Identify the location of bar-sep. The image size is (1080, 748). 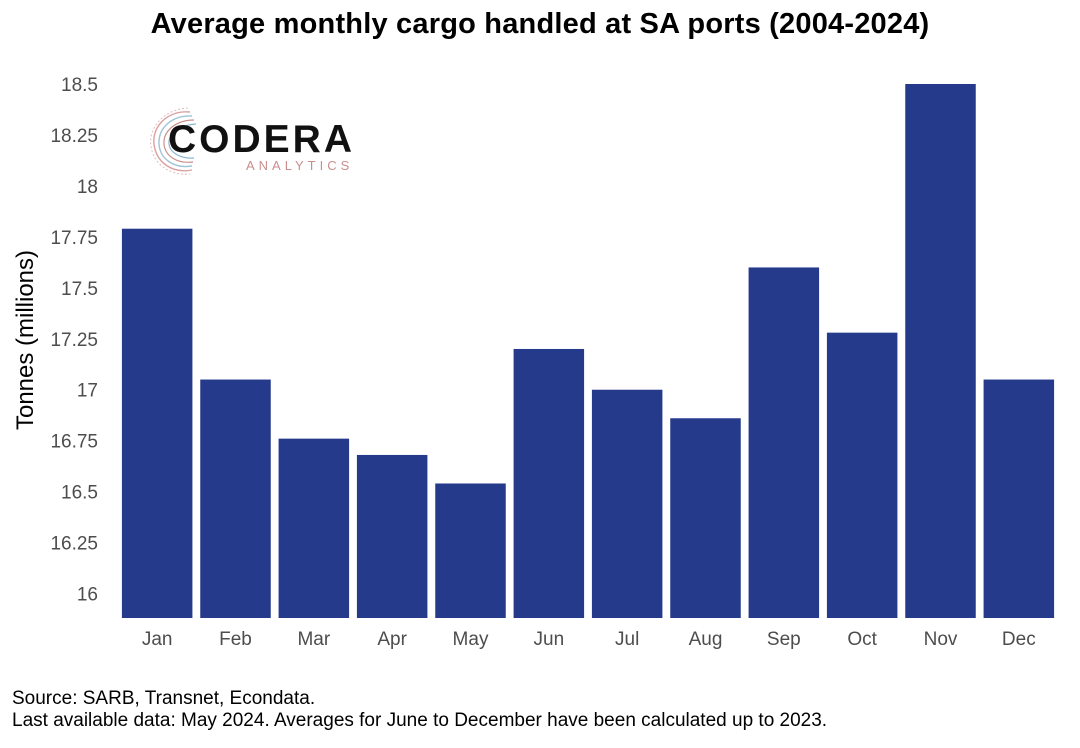
(784, 442).